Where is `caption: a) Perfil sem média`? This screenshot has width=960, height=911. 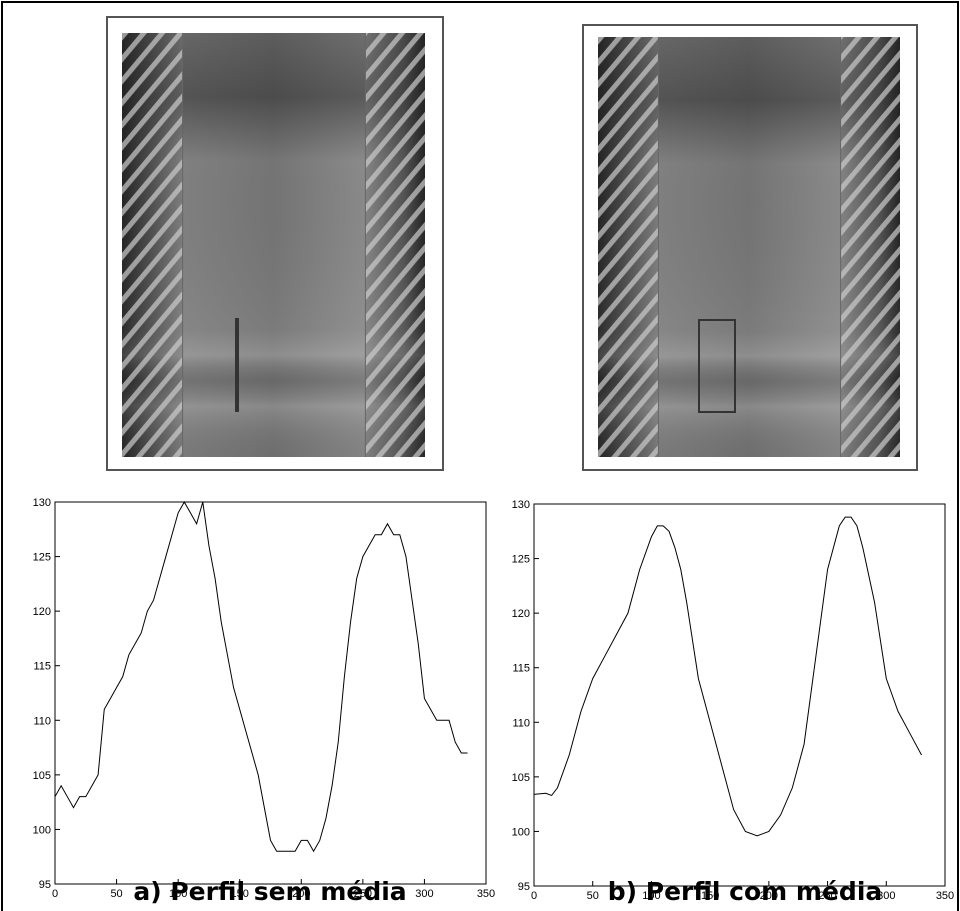
caption: a) Perfil sem média is located at coordinates (269, 891).